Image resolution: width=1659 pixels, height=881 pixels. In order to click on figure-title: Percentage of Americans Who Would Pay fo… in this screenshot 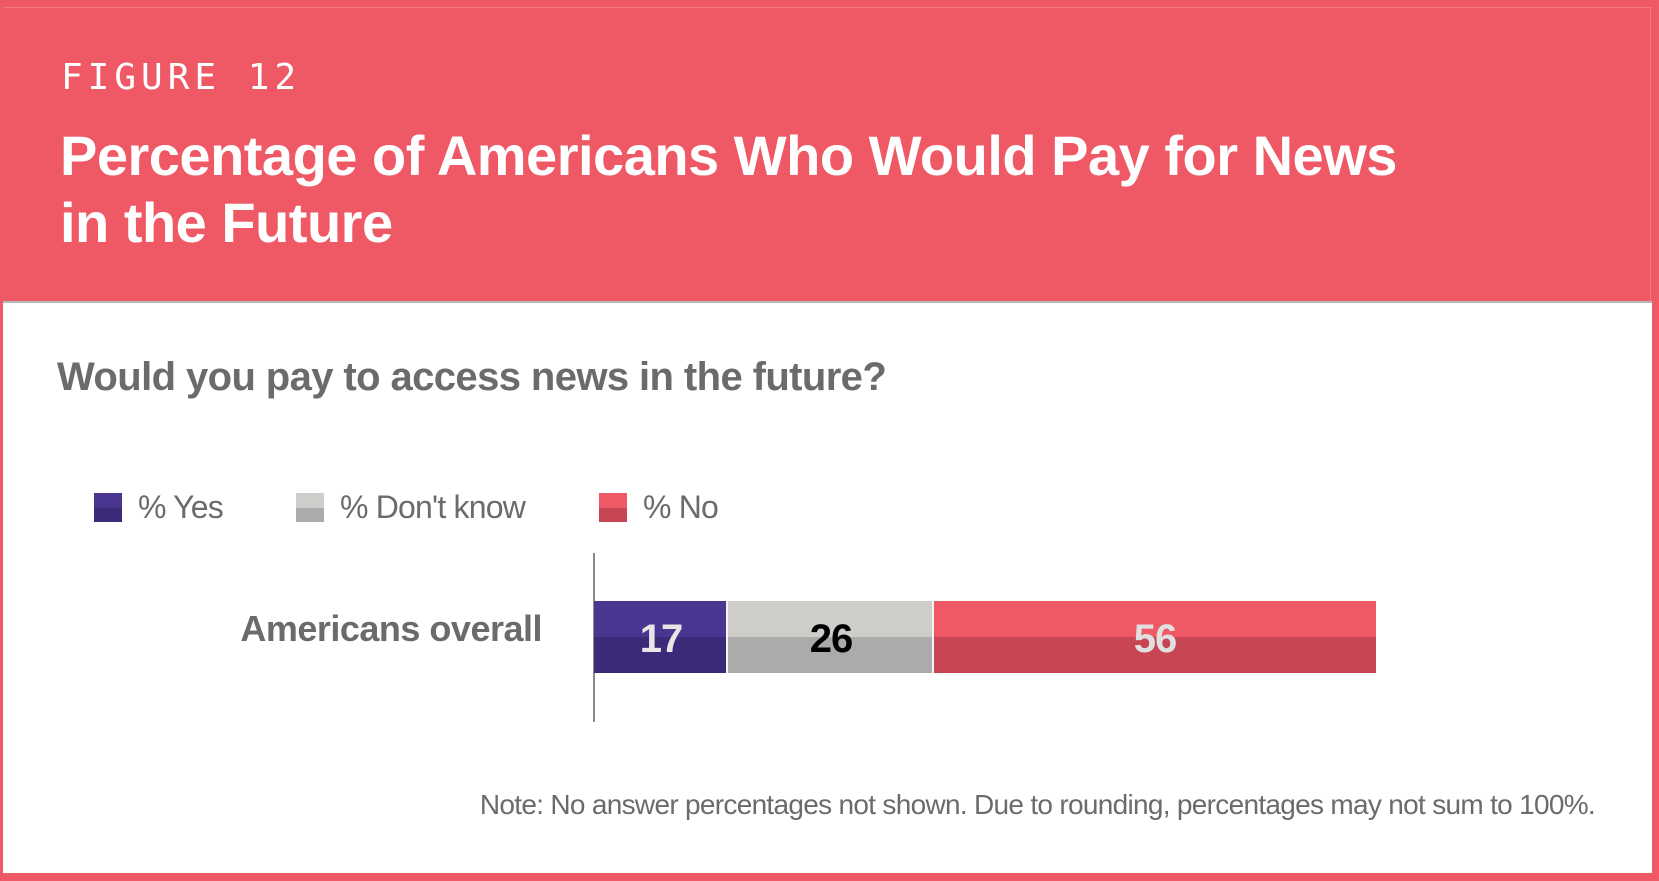, I will do `click(728, 189)`.